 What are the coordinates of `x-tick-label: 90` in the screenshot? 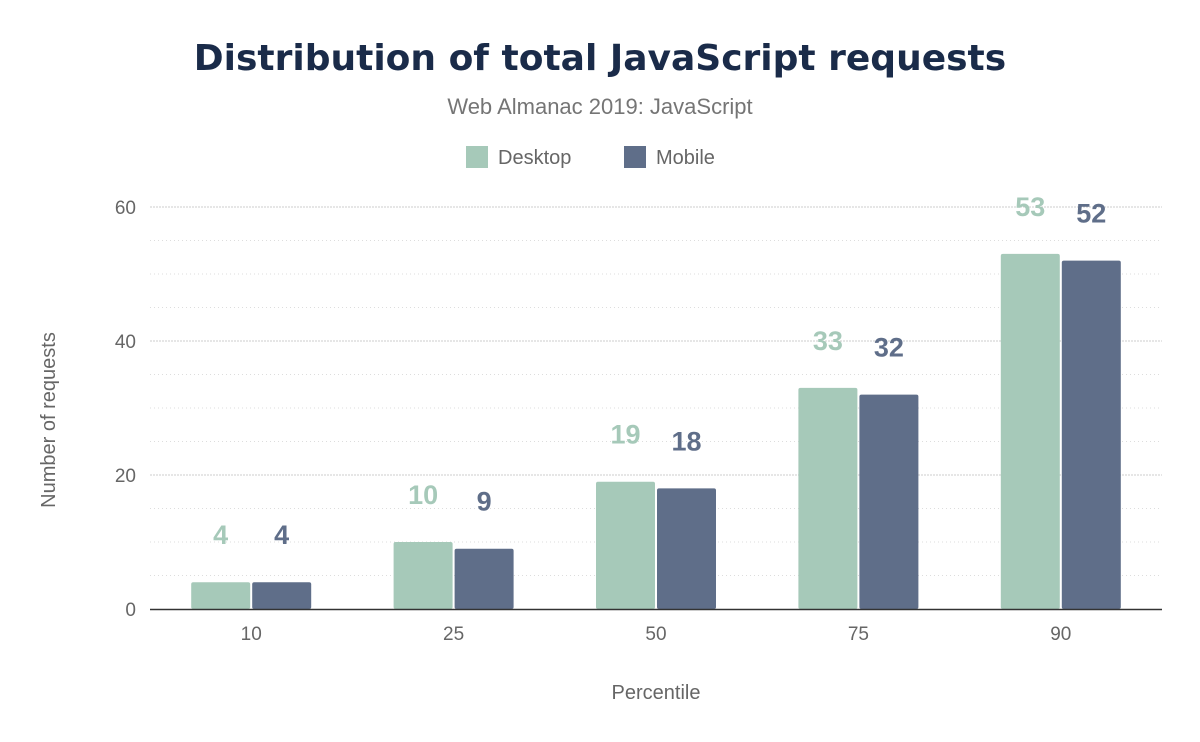 It's located at (1060, 634).